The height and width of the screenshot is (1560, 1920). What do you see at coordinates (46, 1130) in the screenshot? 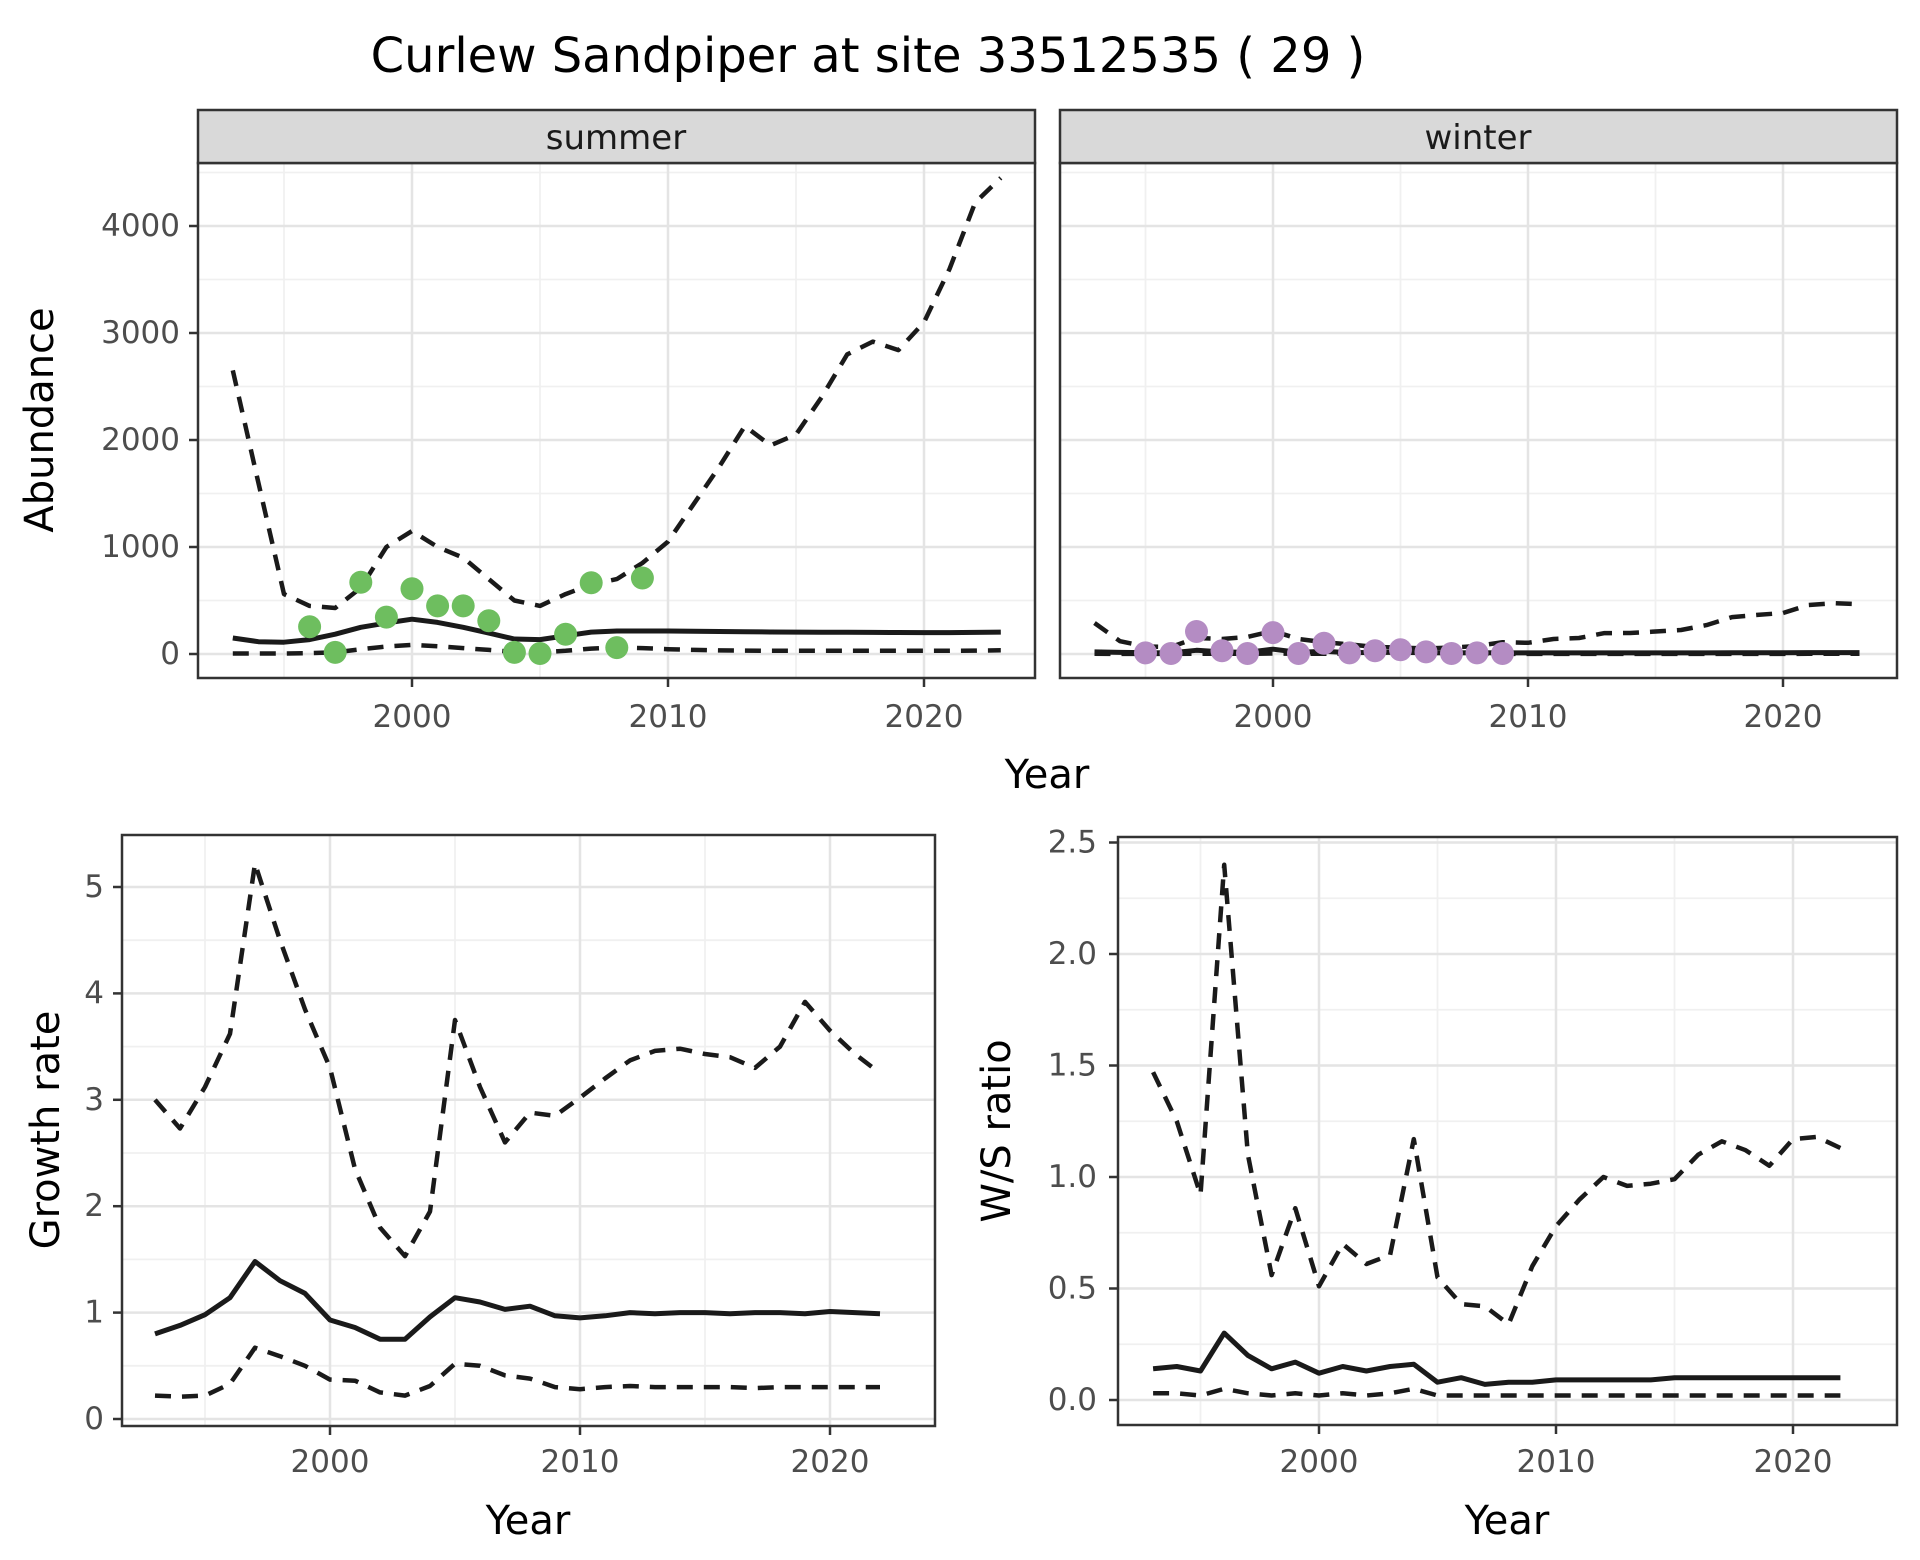
I see `y-axis-title-growth-rate: Growth rate` at bounding box center [46, 1130].